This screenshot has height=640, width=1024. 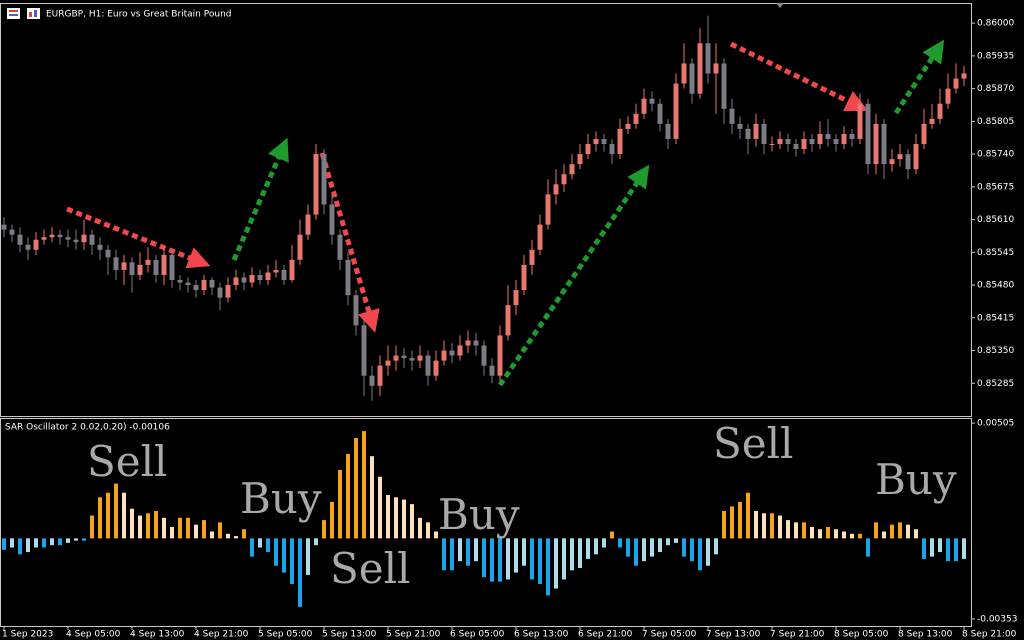 What do you see at coordinates (995, 122) in the screenshot?
I see `y-tick-label: 0.85805` at bounding box center [995, 122].